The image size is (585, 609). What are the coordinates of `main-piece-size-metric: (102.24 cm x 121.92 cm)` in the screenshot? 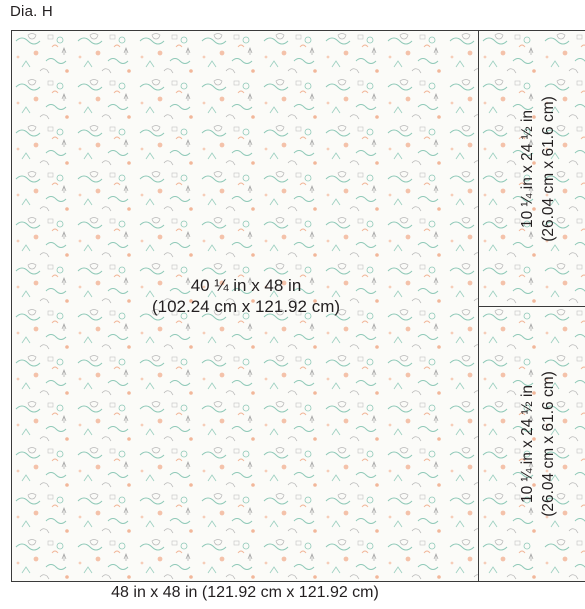 It's located at (246, 306).